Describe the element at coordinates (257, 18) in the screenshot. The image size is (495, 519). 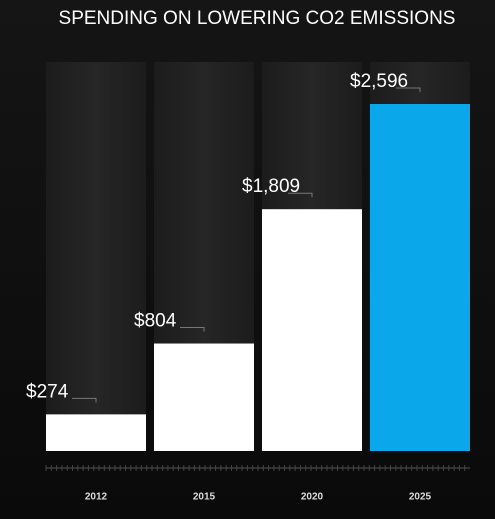
I see `chart-title: SPENDING ON LOWERING CO2 EMISSIONS` at that location.